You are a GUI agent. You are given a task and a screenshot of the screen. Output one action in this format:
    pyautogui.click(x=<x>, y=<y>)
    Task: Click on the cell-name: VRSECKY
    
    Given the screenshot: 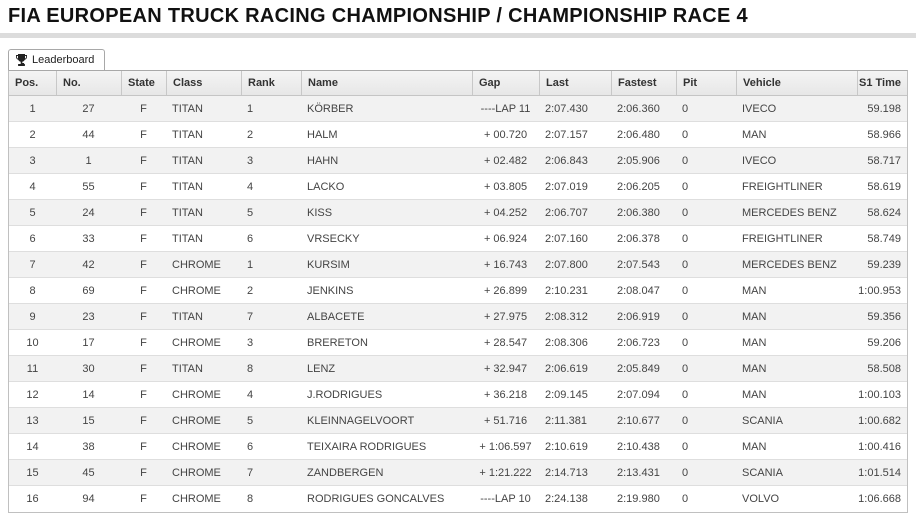 What is the action you would take?
    pyautogui.click(x=333, y=239)
    